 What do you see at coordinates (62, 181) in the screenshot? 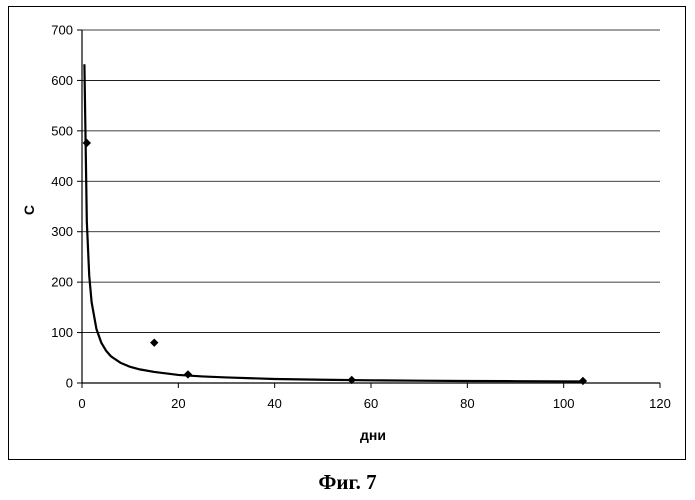
I see `y-tick-label-4: 400` at bounding box center [62, 181].